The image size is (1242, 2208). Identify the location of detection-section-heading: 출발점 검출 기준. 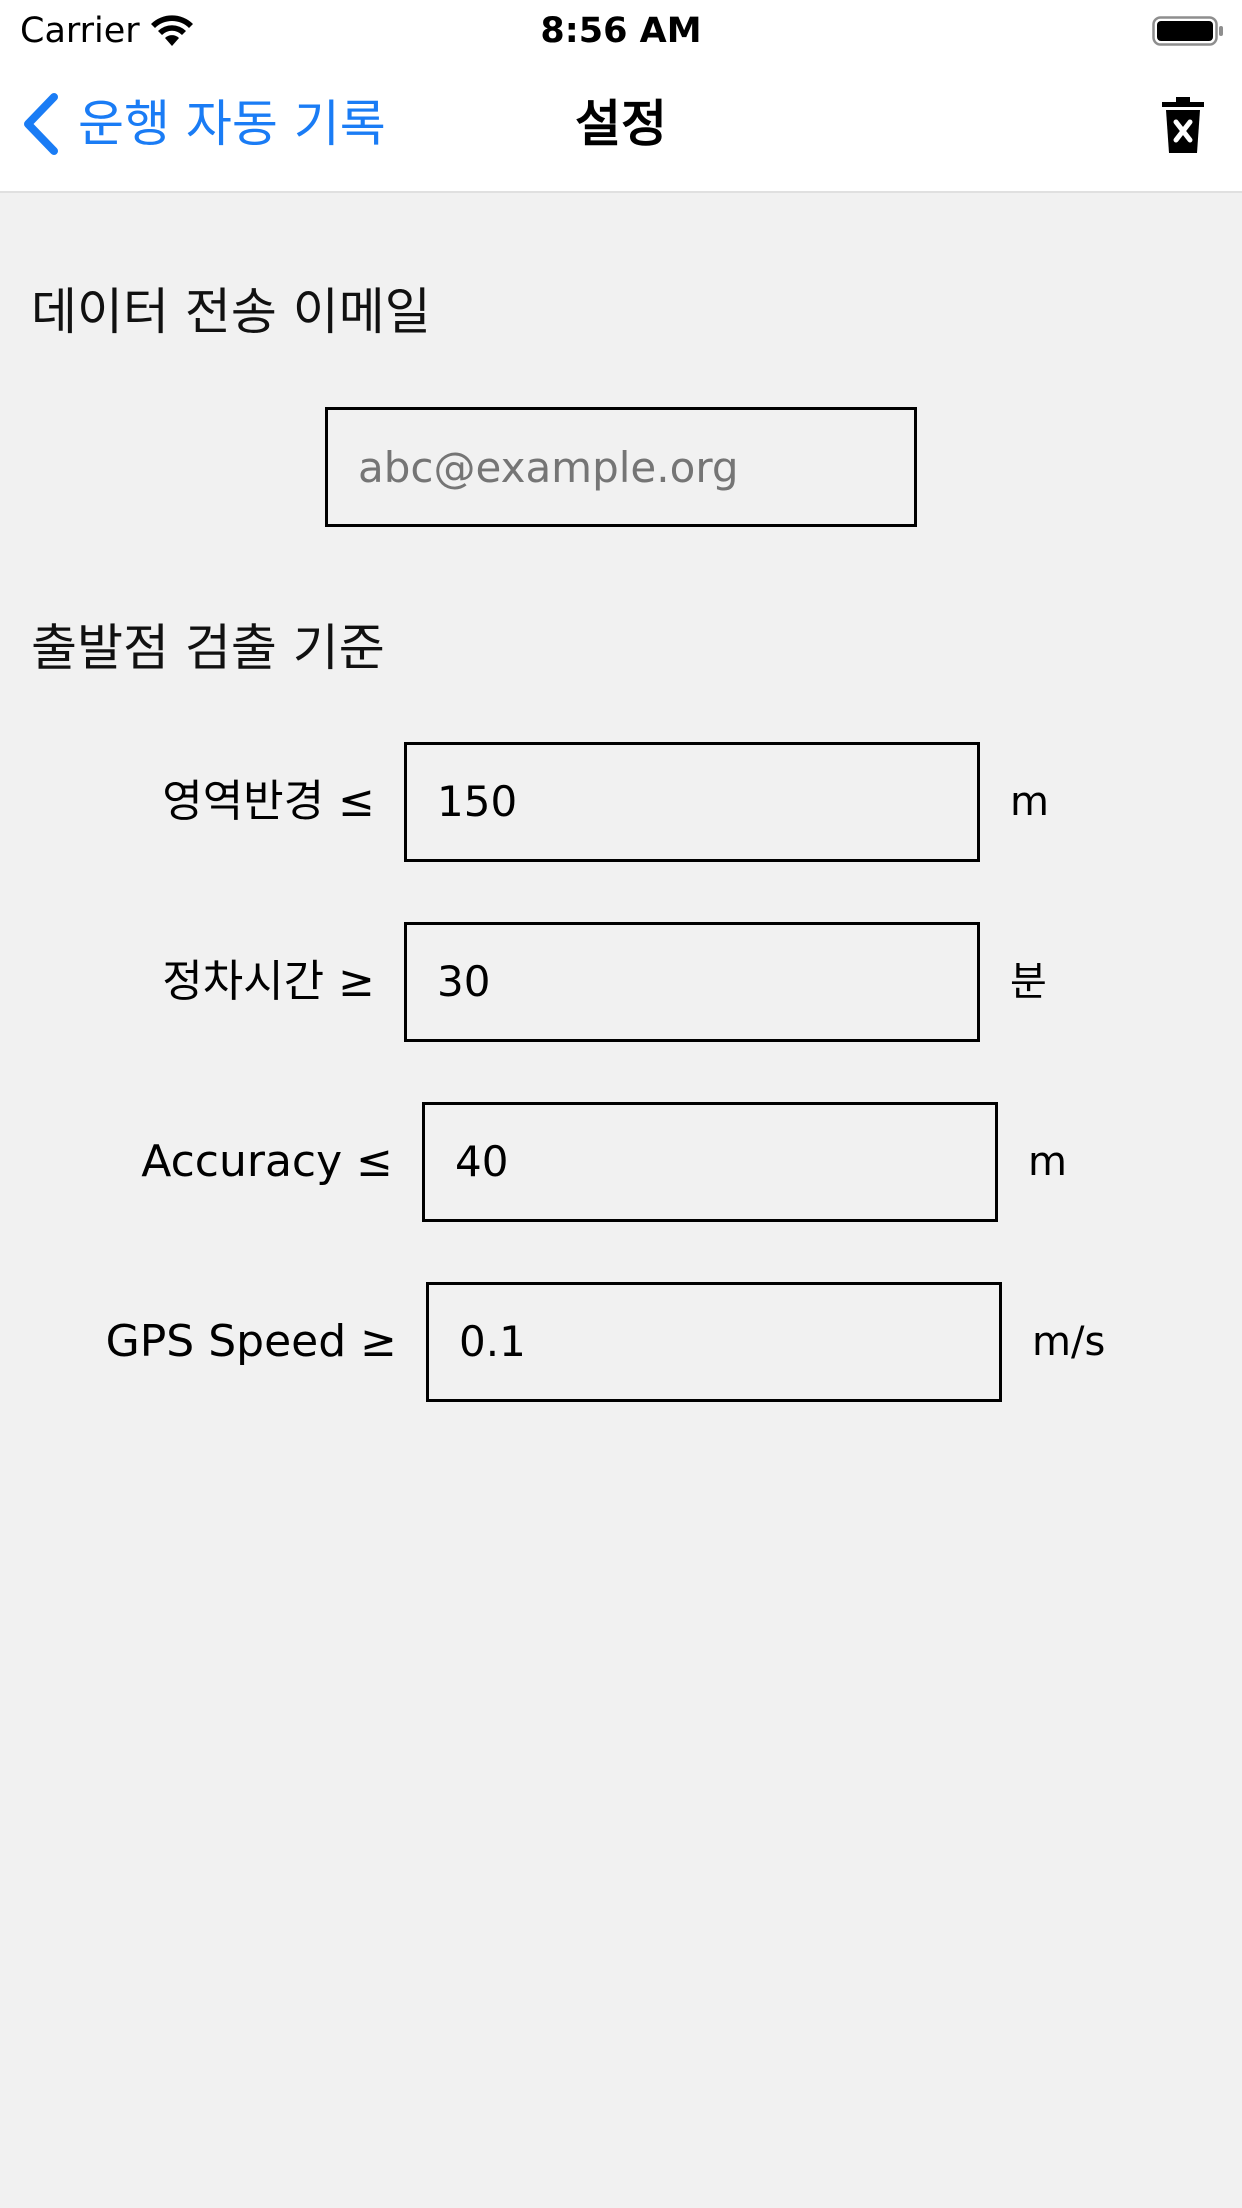
(208, 648).